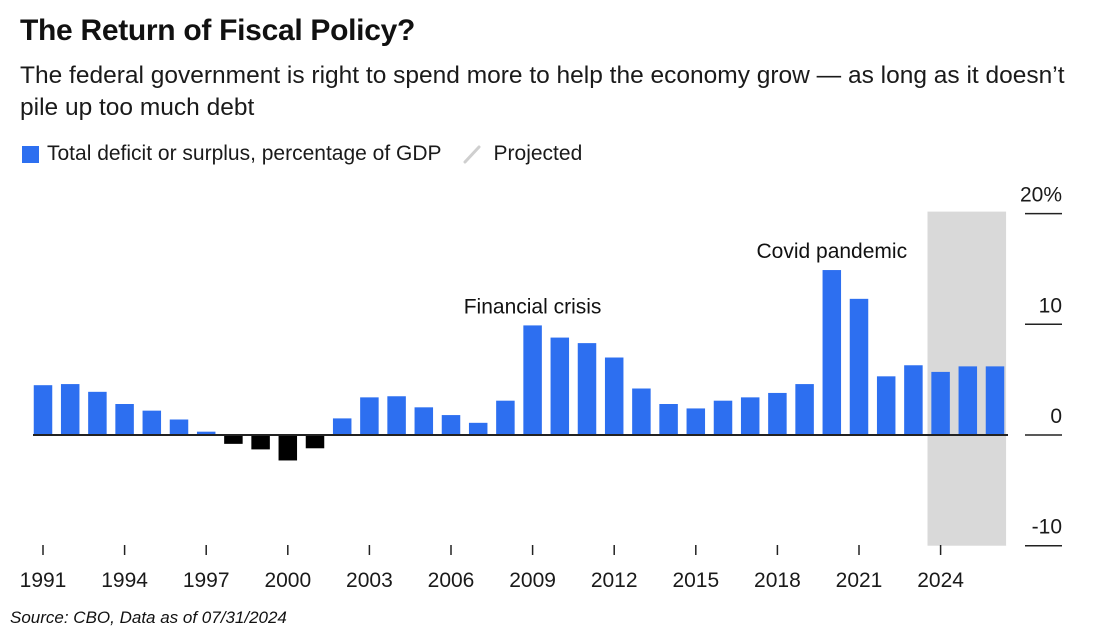 The height and width of the screenshot is (640, 1097). I want to click on bar-2007, so click(478, 428).